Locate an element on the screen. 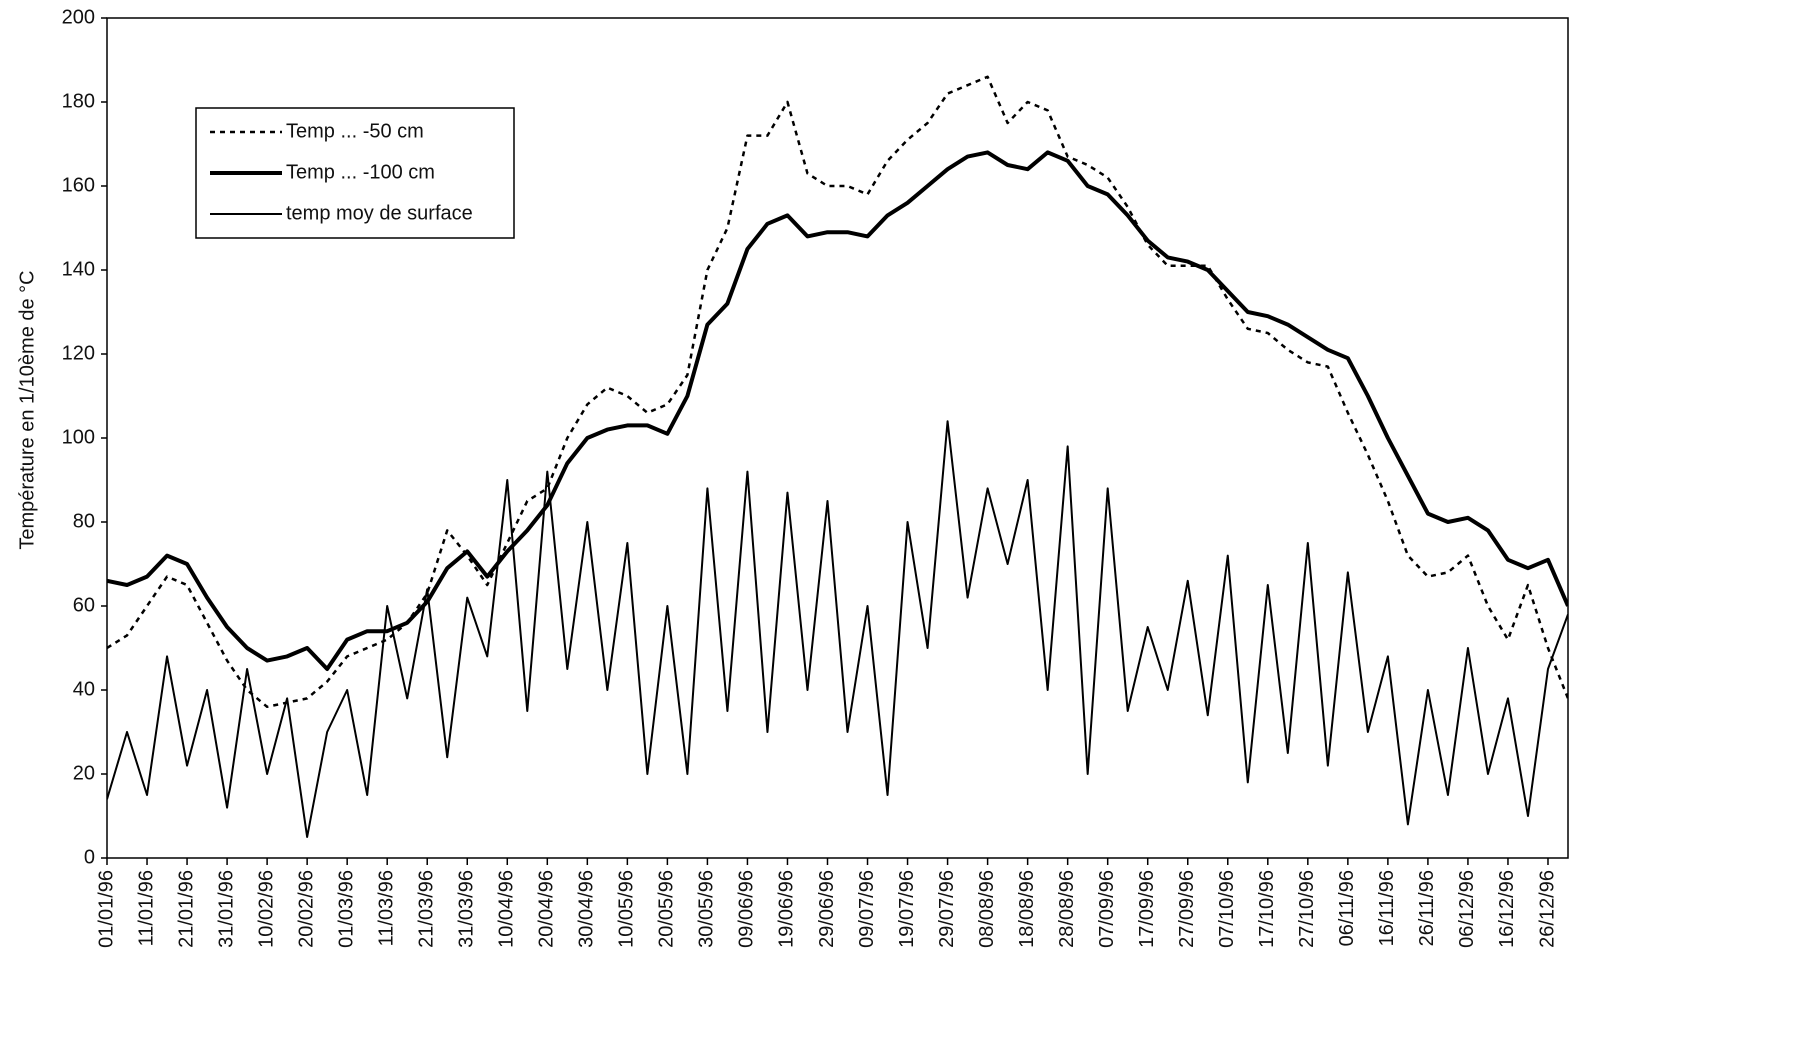 This screenshot has height=1054, width=1813. x-tick-label: 29/06/96 is located at coordinates (827, 909).